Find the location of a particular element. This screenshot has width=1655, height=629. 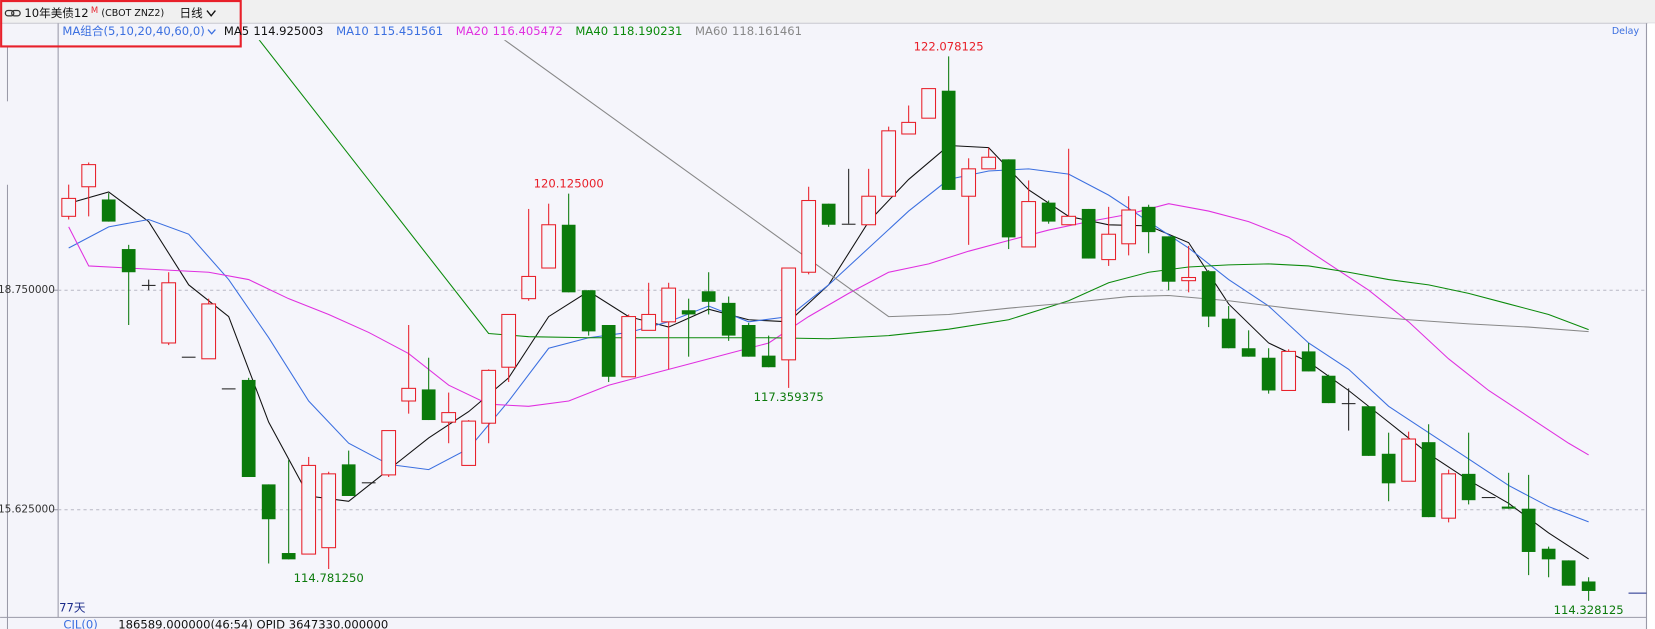

days-label: 77天 is located at coordinates (72, 607).